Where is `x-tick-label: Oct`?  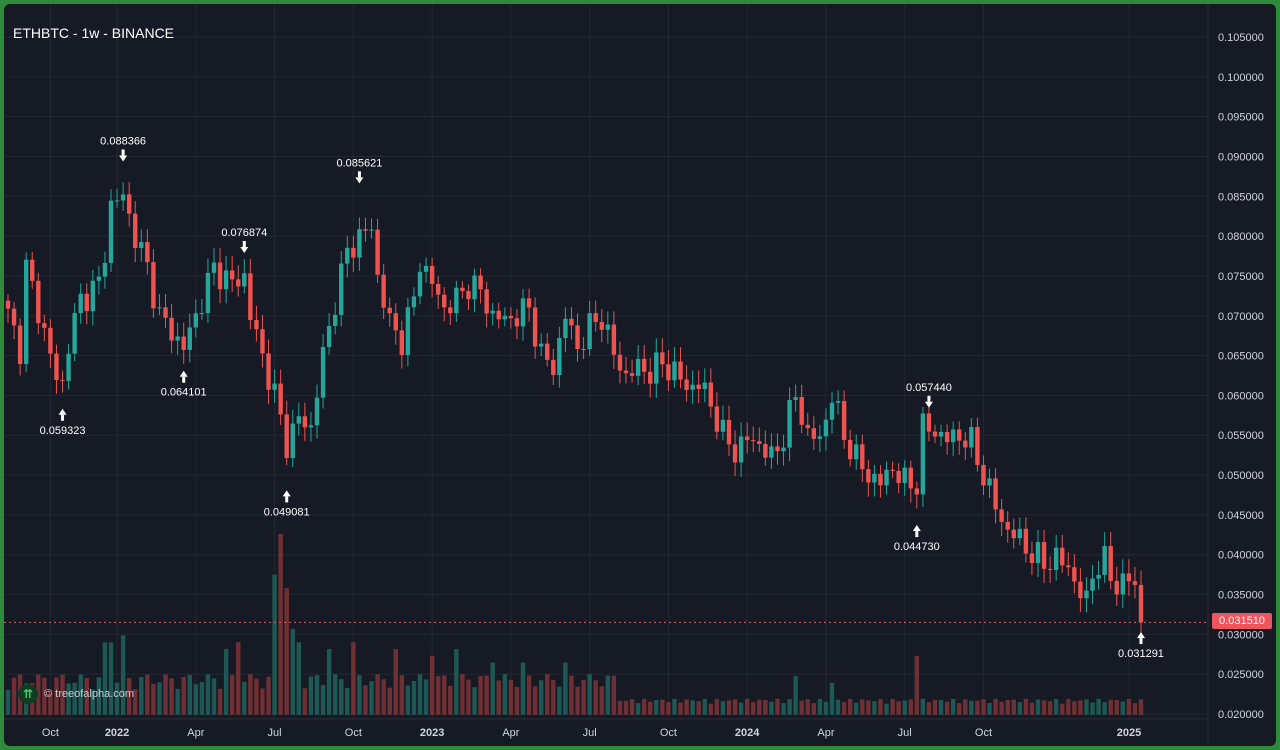 x-tick-label: Oct is located at coordinates (50, 733).